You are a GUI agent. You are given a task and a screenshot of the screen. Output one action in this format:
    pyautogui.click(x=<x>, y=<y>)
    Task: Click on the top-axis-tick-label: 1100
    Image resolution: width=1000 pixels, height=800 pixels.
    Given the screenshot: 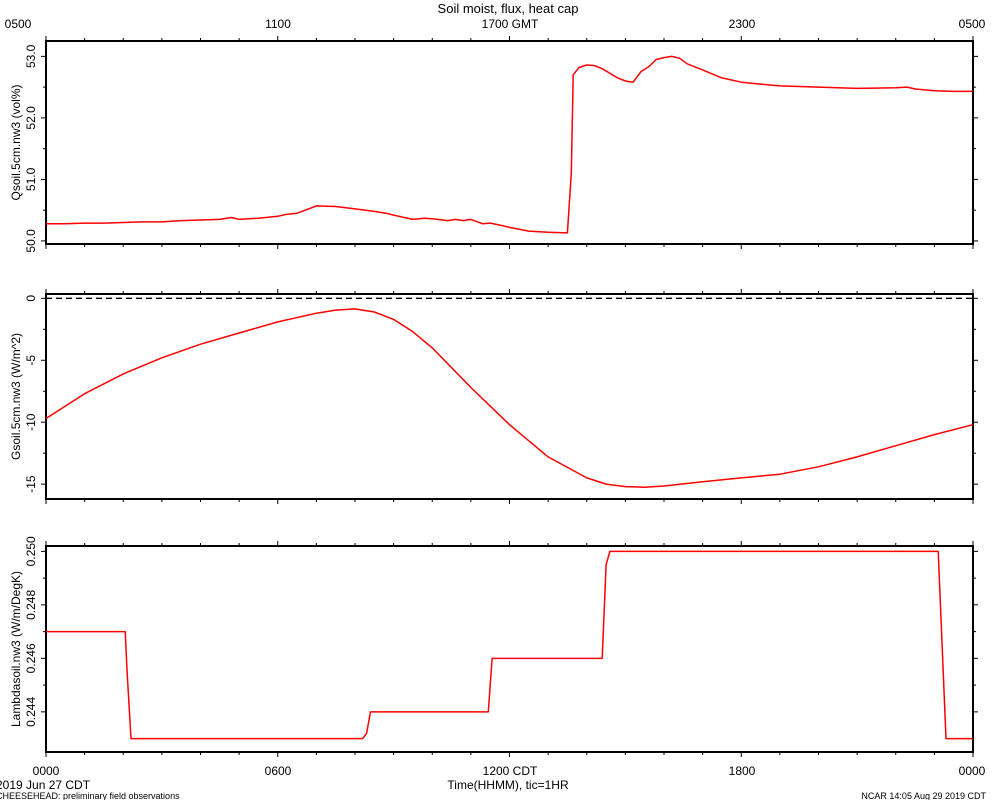 What is the action you would take?
    pyautogui.click(x=278, y=24)
    